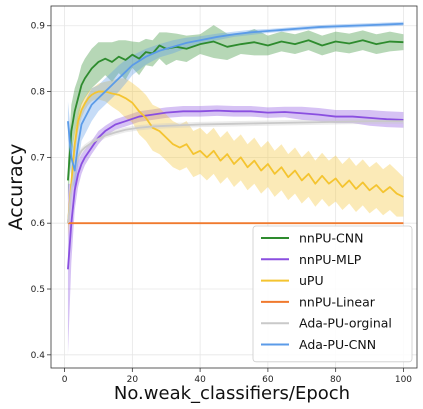 The width and height of the screenshot is (423, 409). What do you see at coordinates (65, 380) in the screenshot?
I see `x-tick-label: 0` at bounding box center [65, 380].